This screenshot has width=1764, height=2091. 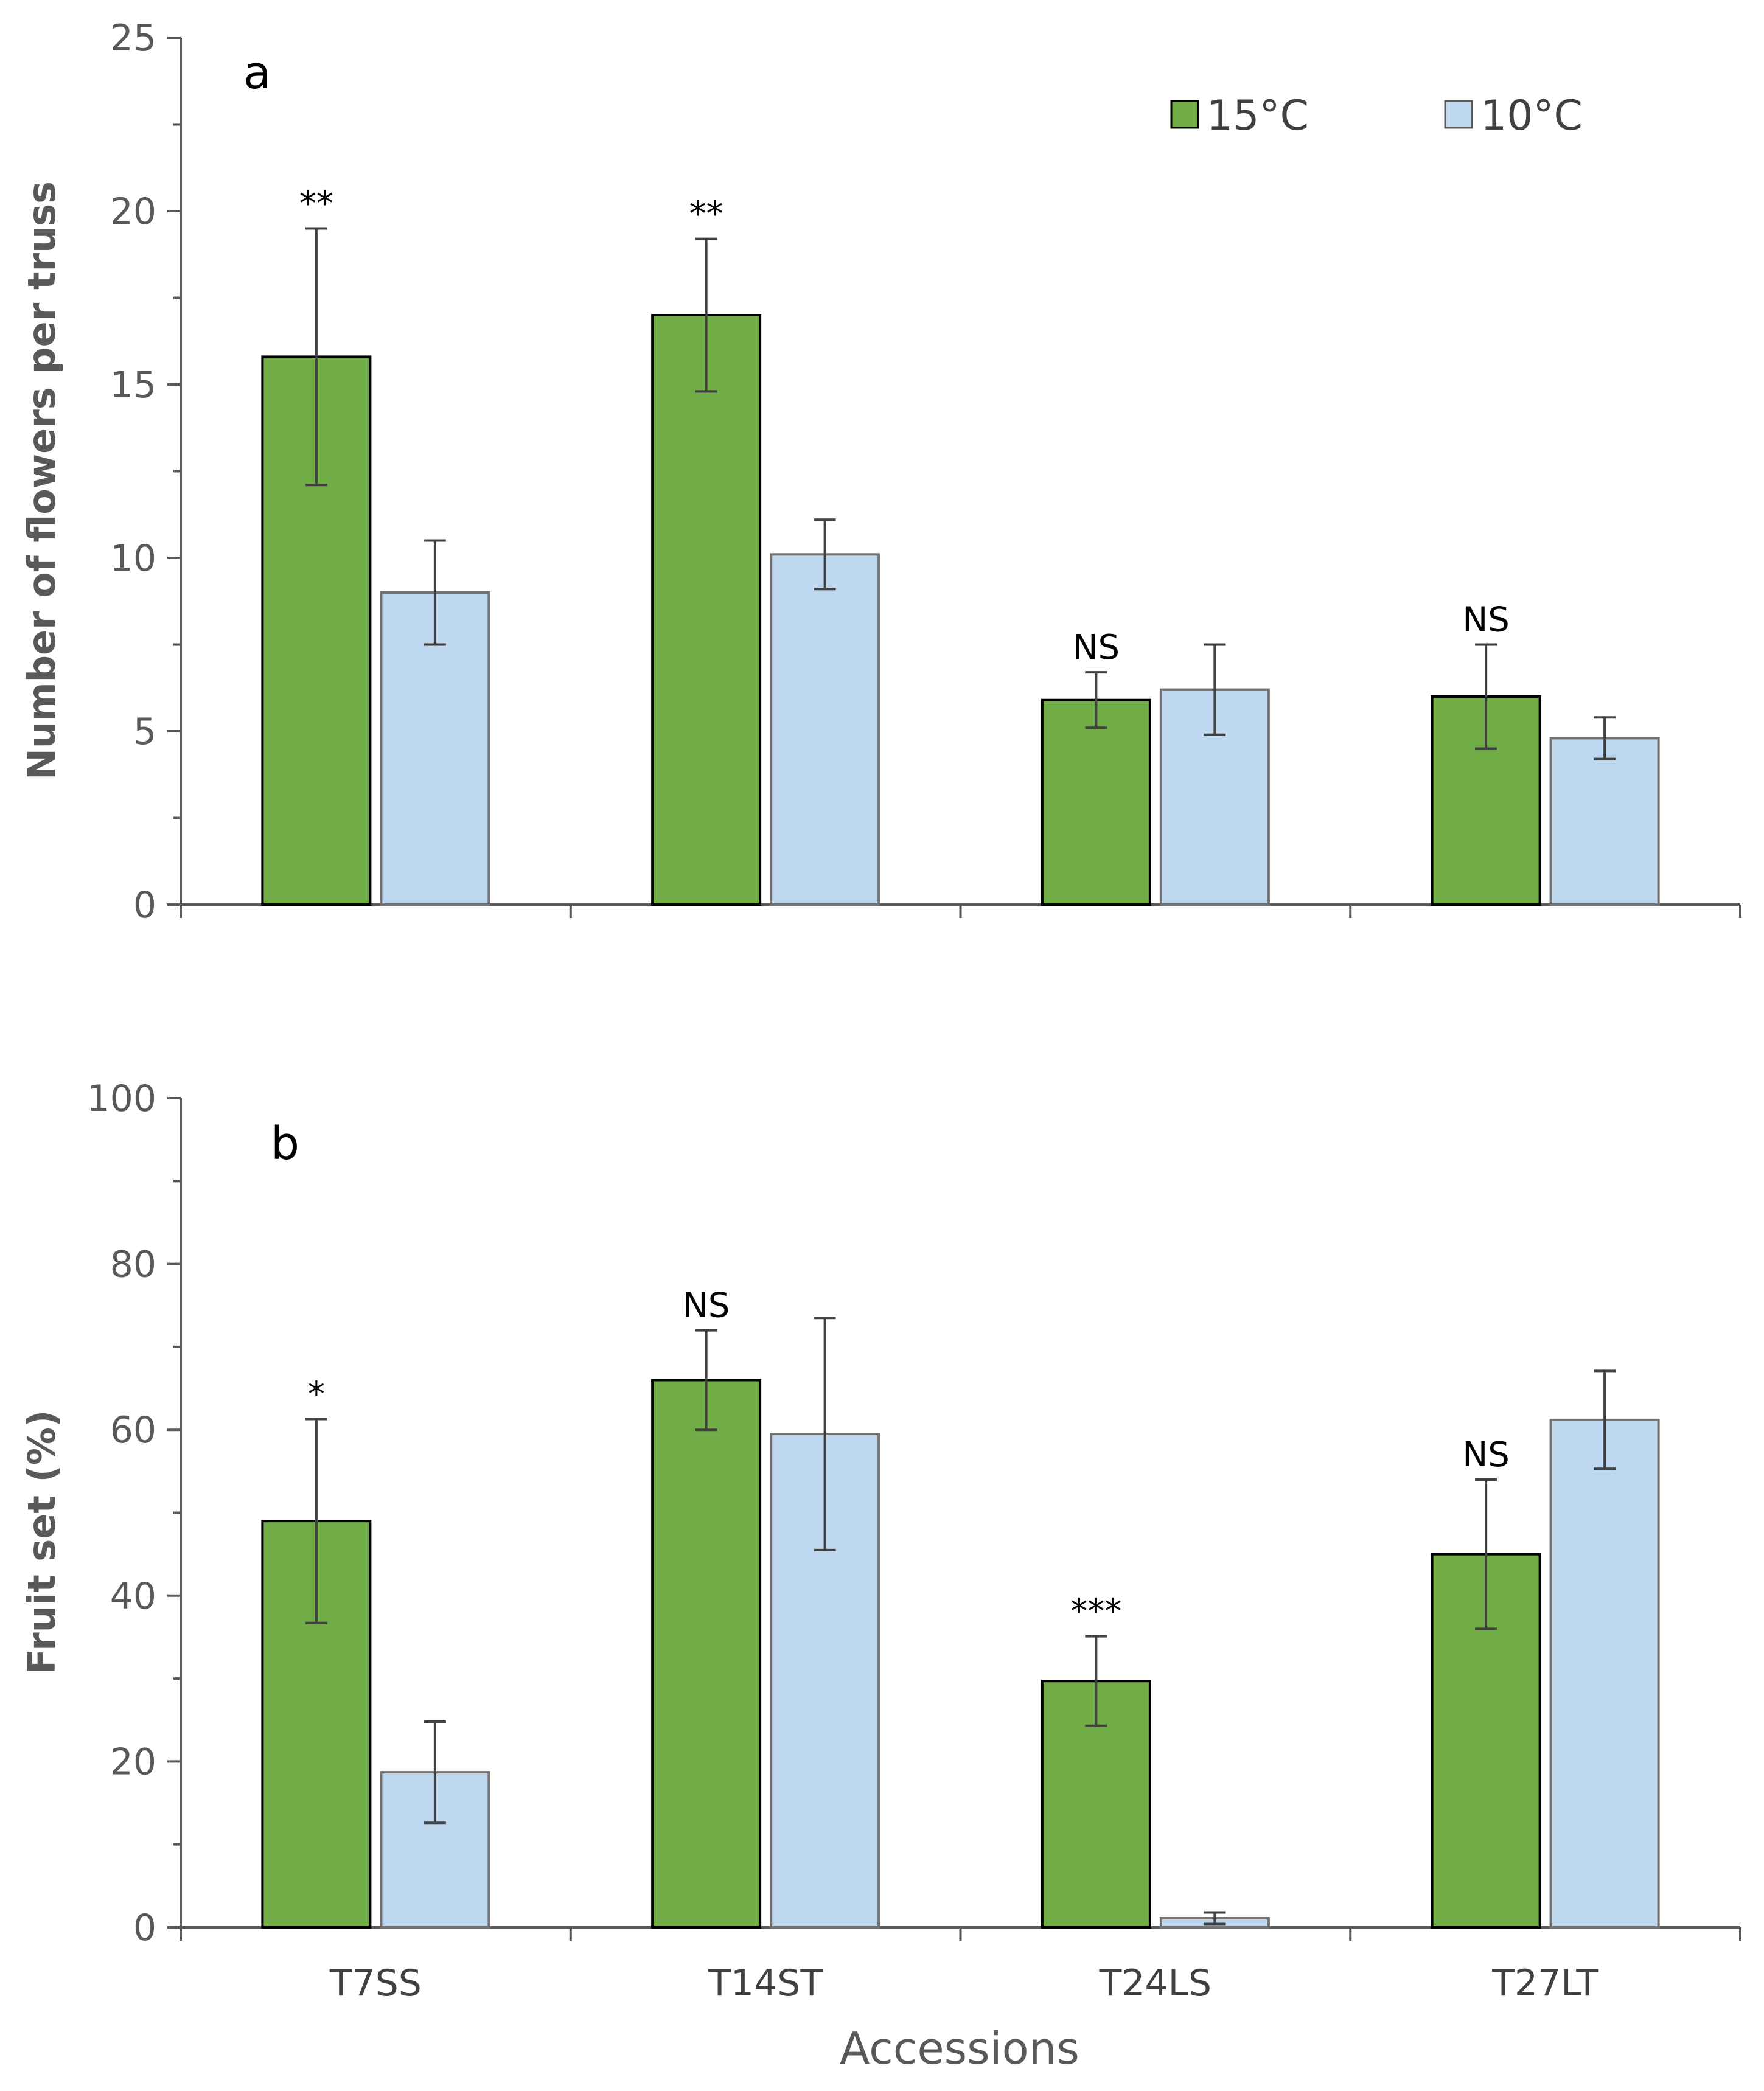 I want to click on y-tick-label-a: 10, so click(x=133, y=558).